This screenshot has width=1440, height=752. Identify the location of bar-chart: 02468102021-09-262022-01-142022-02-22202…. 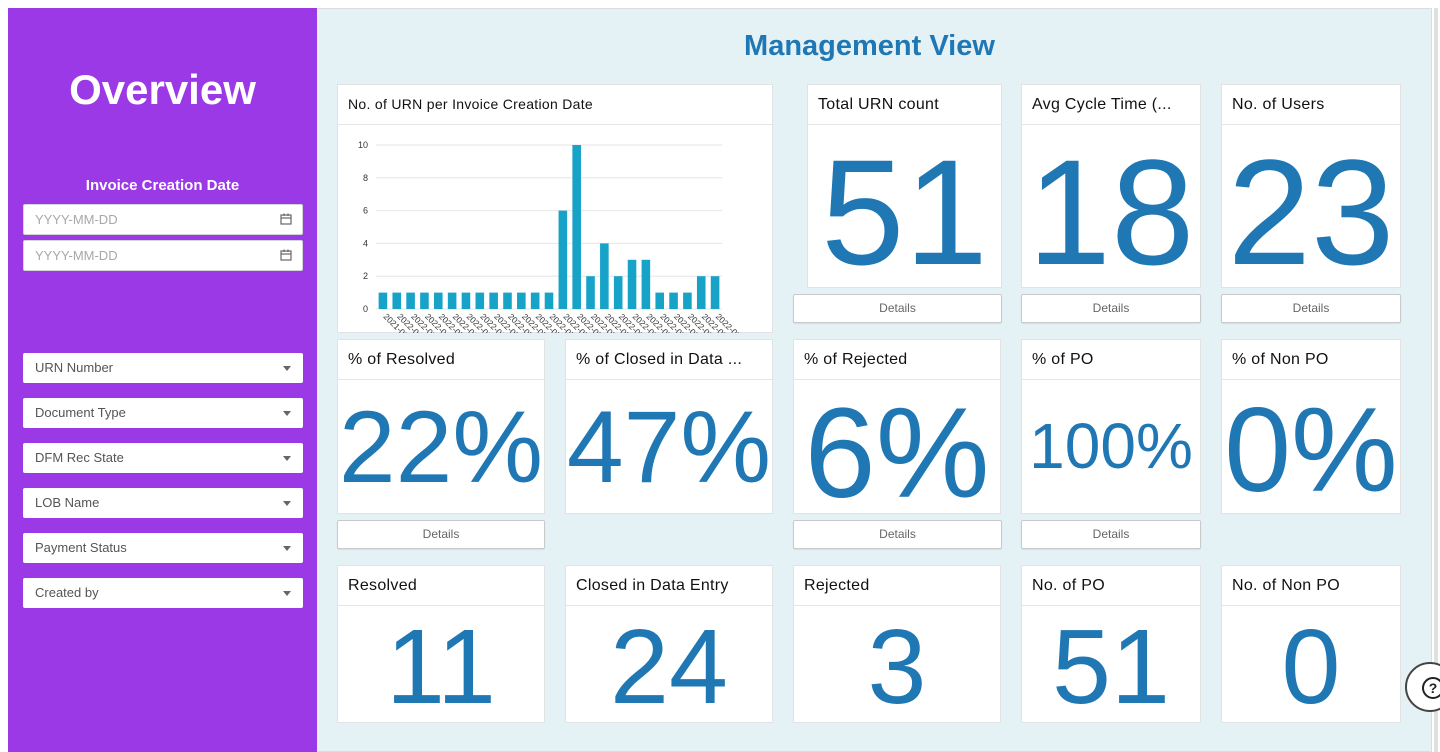
(555, 236).